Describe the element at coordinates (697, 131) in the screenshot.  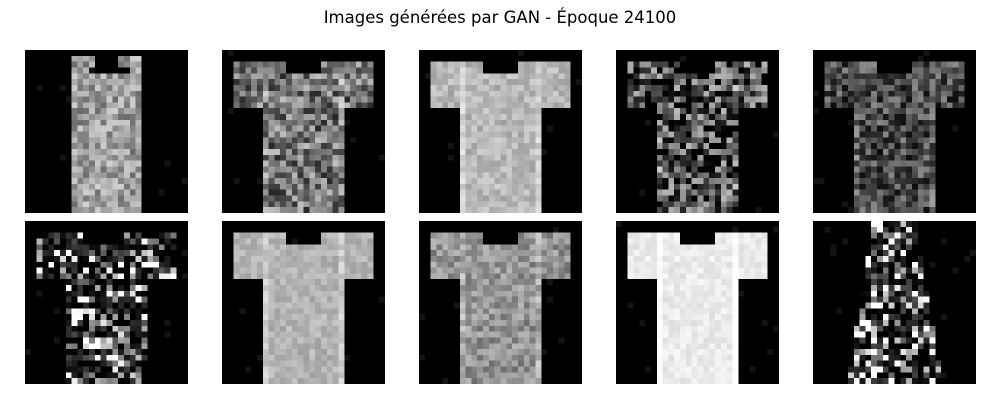
I see `generated-image-r1c4` at that location.